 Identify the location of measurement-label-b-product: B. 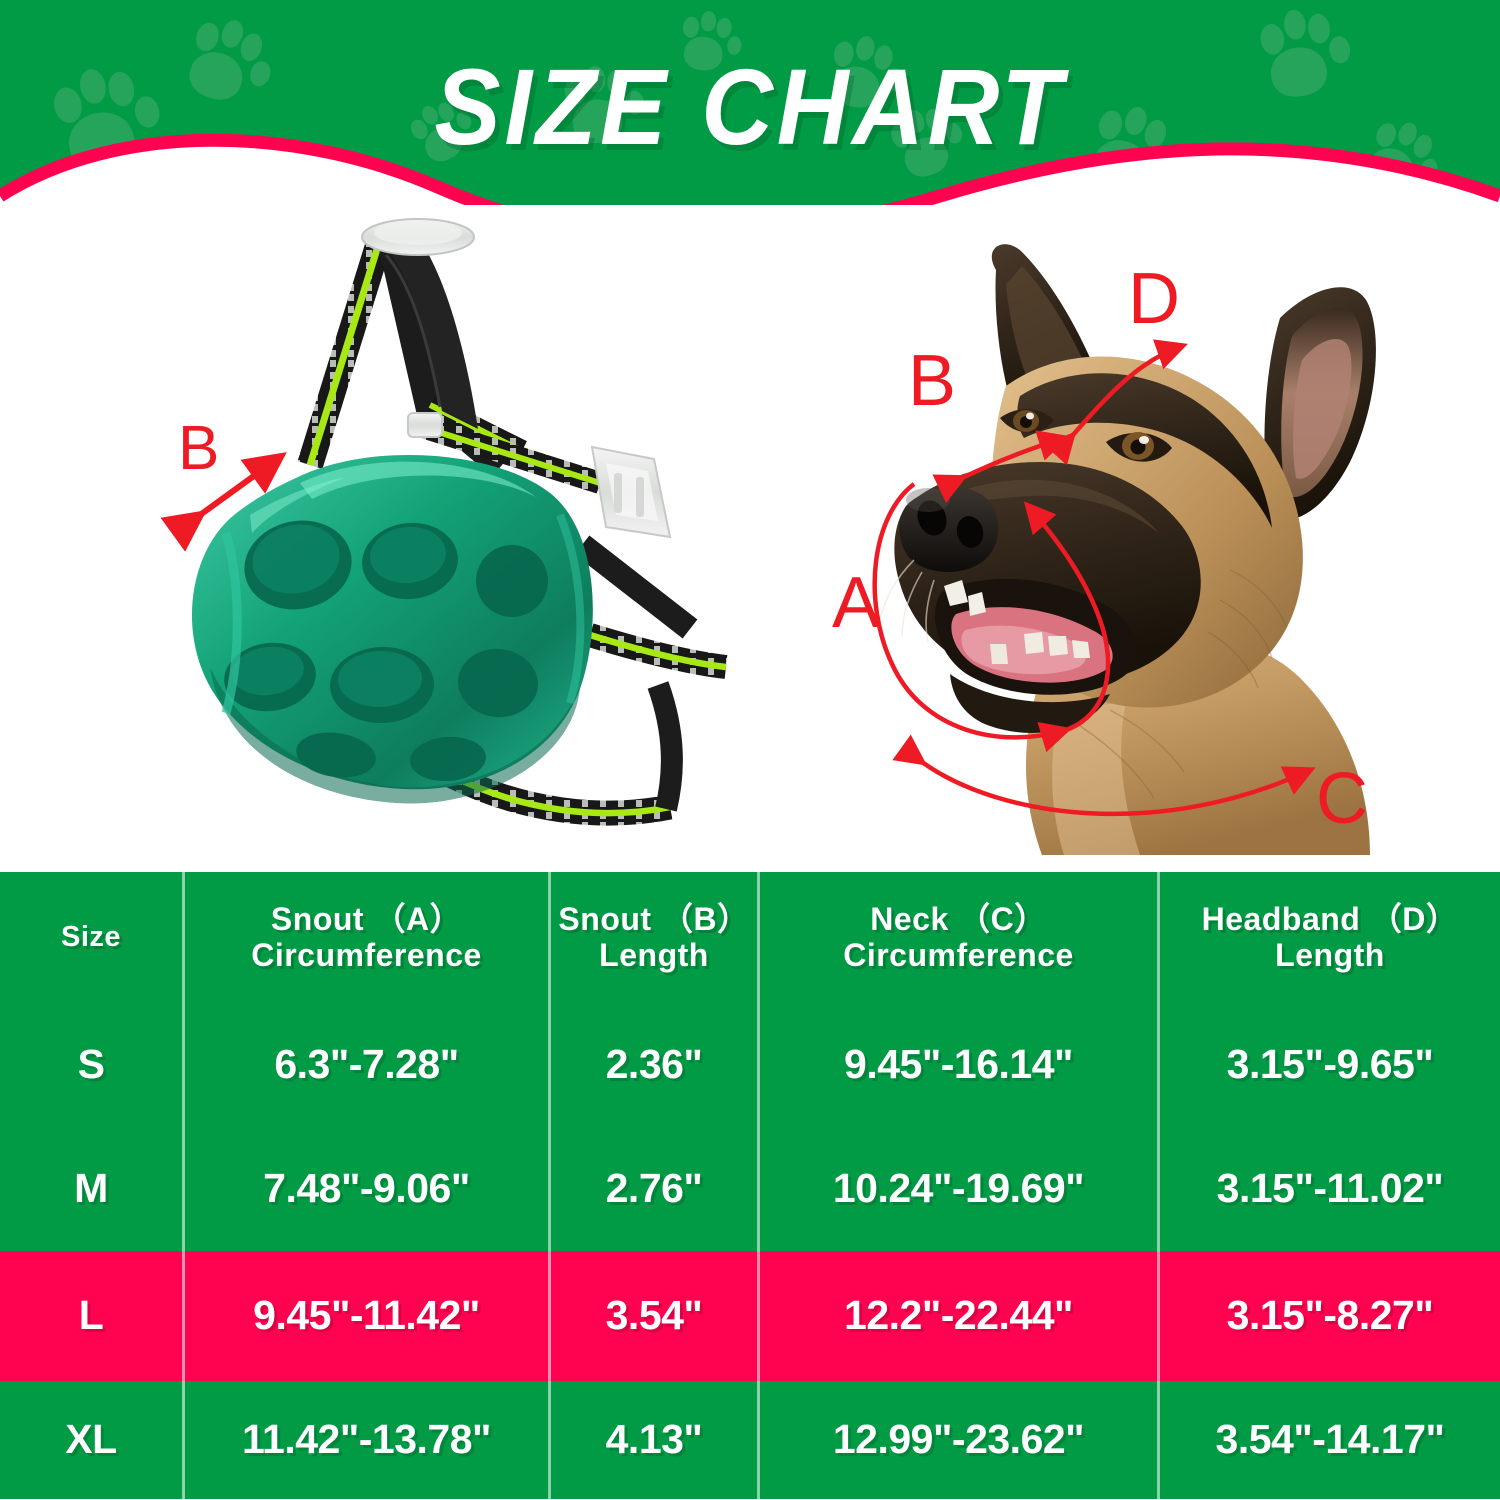
(199, 448).